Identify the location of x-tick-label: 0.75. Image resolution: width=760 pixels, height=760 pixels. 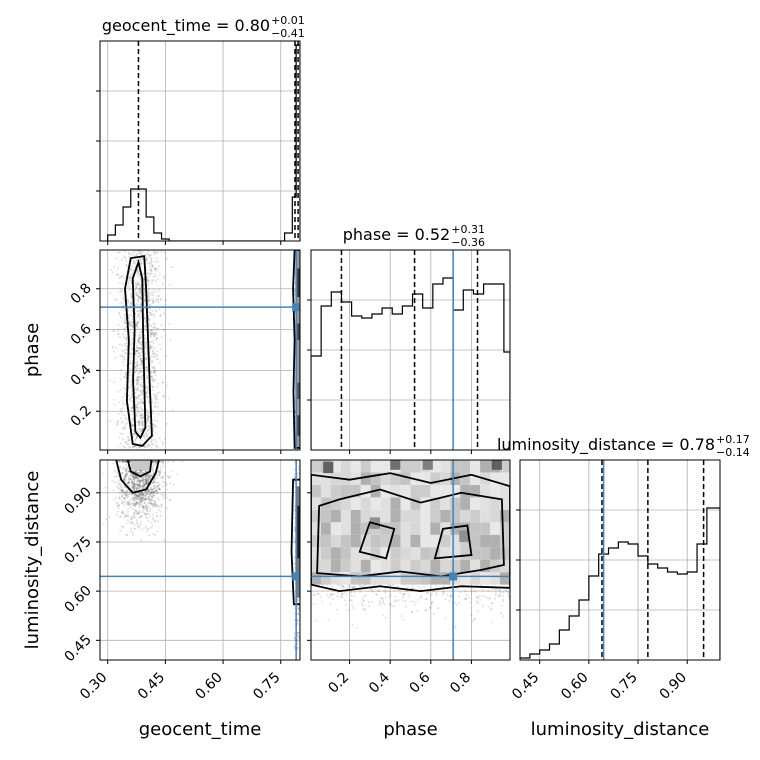
(624, 686).